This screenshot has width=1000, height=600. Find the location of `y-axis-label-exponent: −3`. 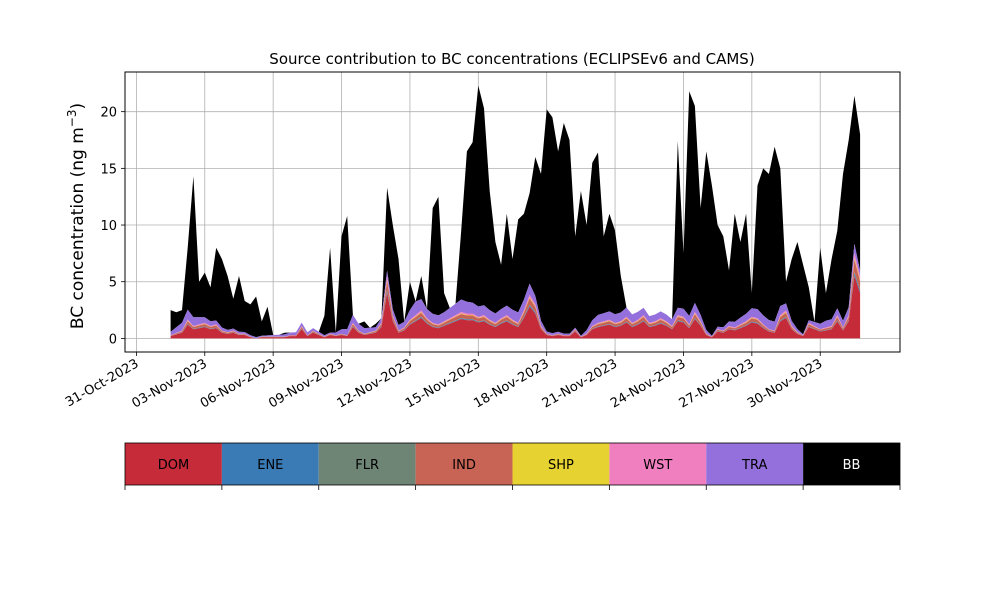

y-axis-label-exponent: −3 is located at coordinates (72, 118).